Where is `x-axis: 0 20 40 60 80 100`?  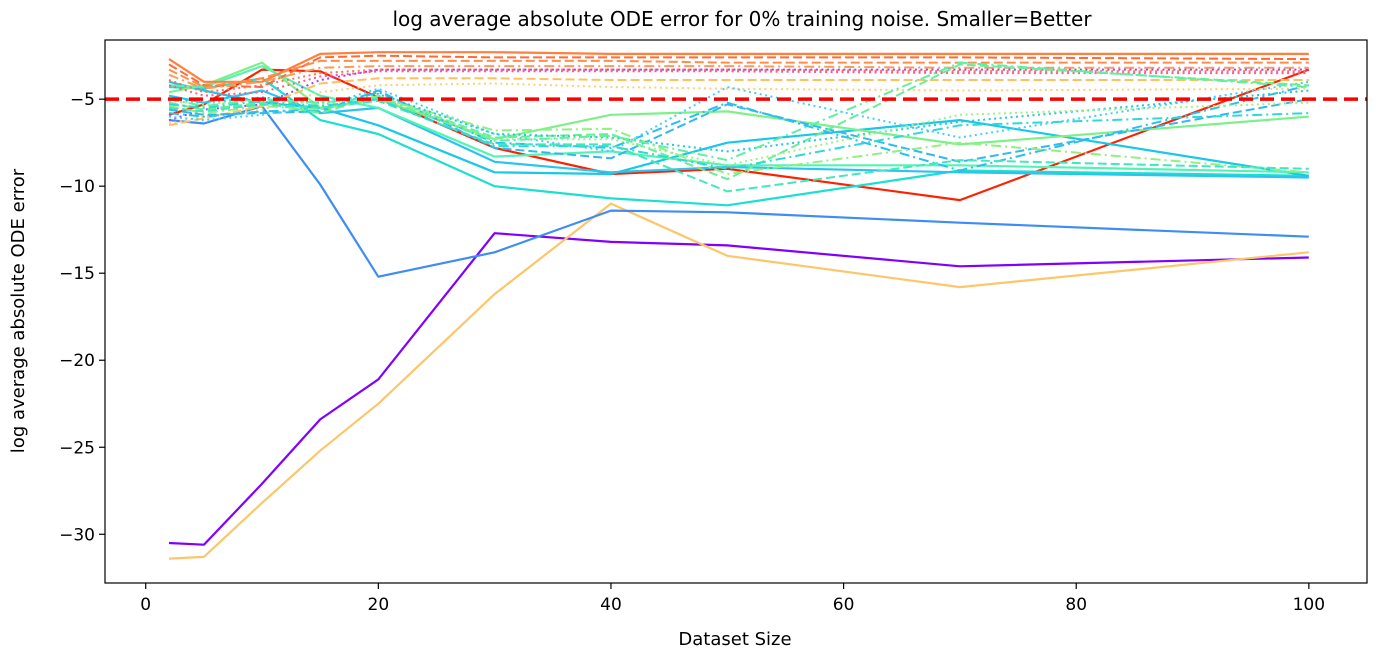 x-axis: 0 20 40 60 80 100 is located at coordinates (732, 599).